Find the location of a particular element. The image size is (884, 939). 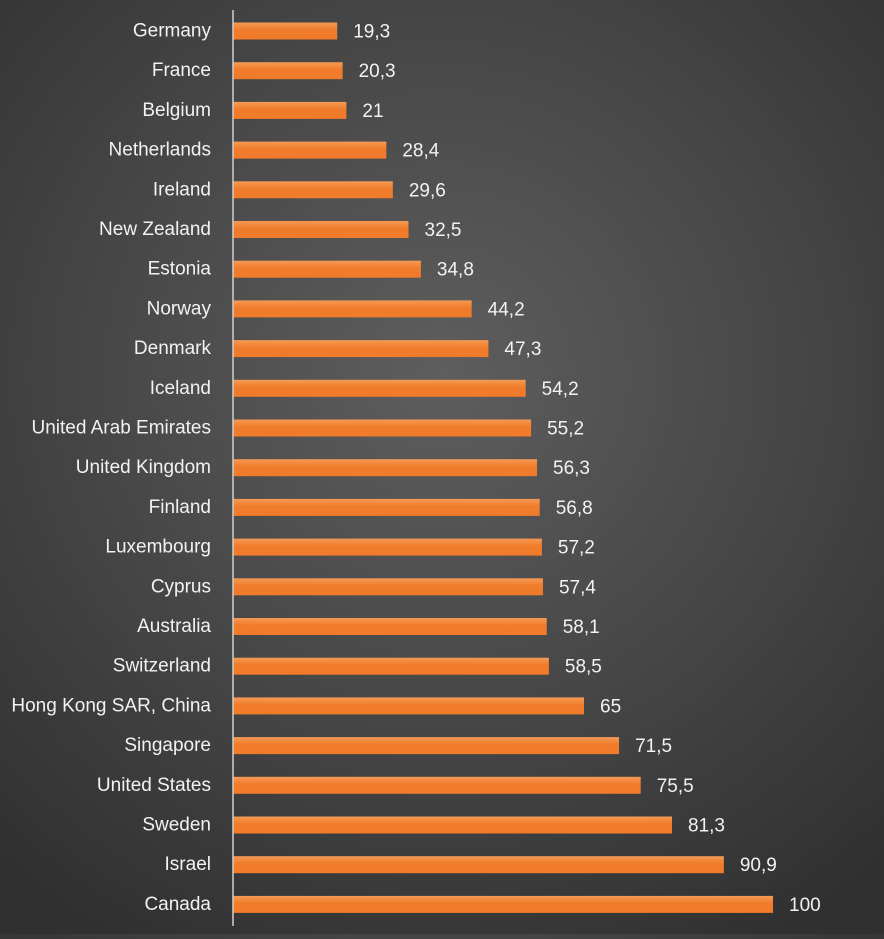

category-label: Sweden is located at coordinates (176, 825).